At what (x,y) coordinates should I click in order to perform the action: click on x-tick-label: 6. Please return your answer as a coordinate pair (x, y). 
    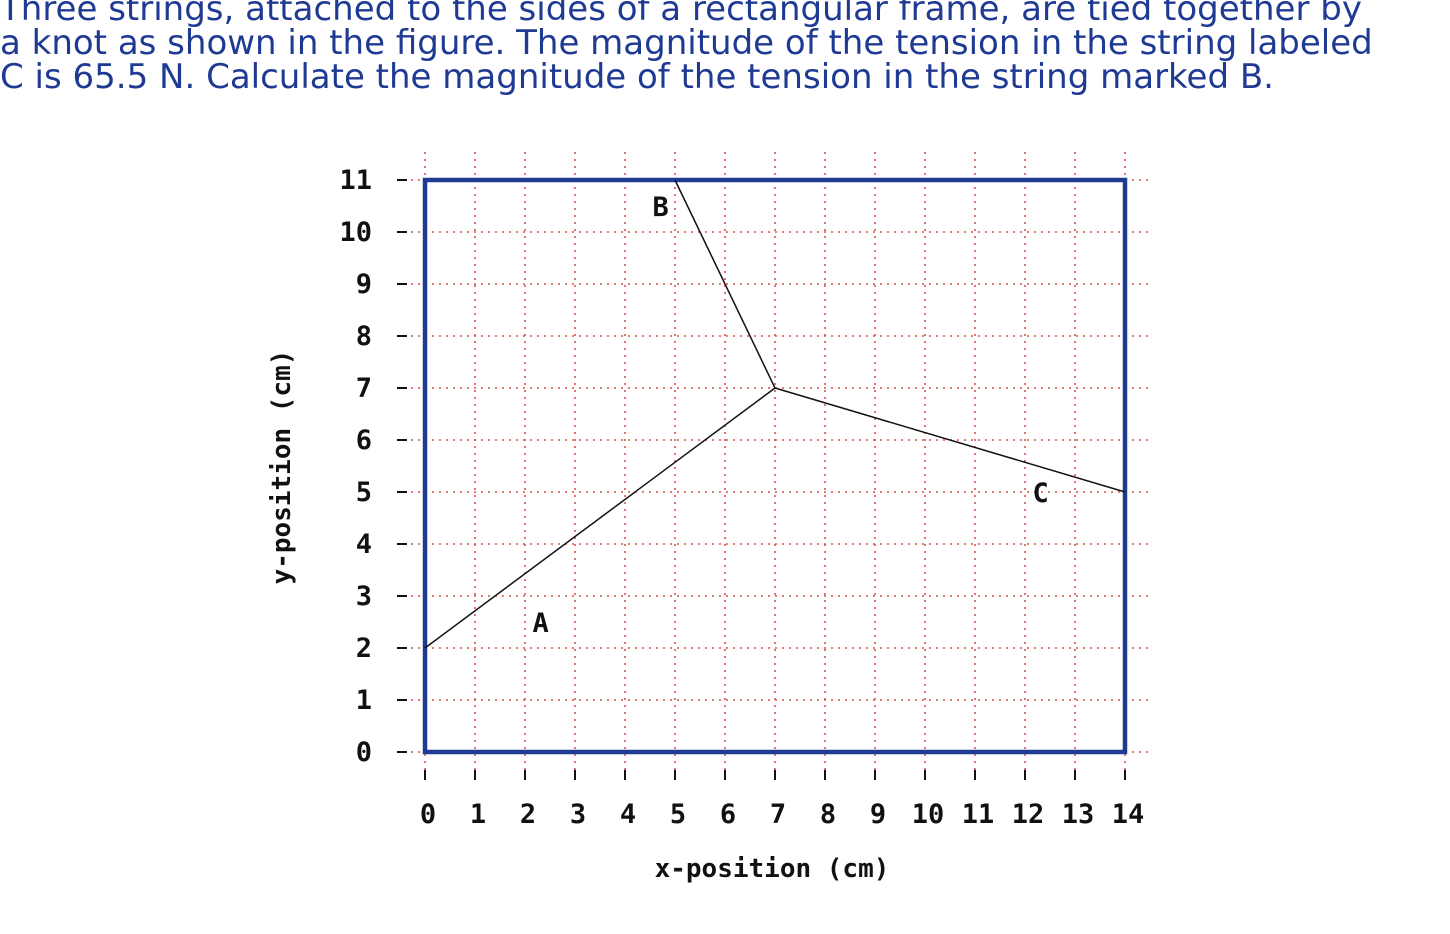
    Looking at the image, I should click on (728, 814).